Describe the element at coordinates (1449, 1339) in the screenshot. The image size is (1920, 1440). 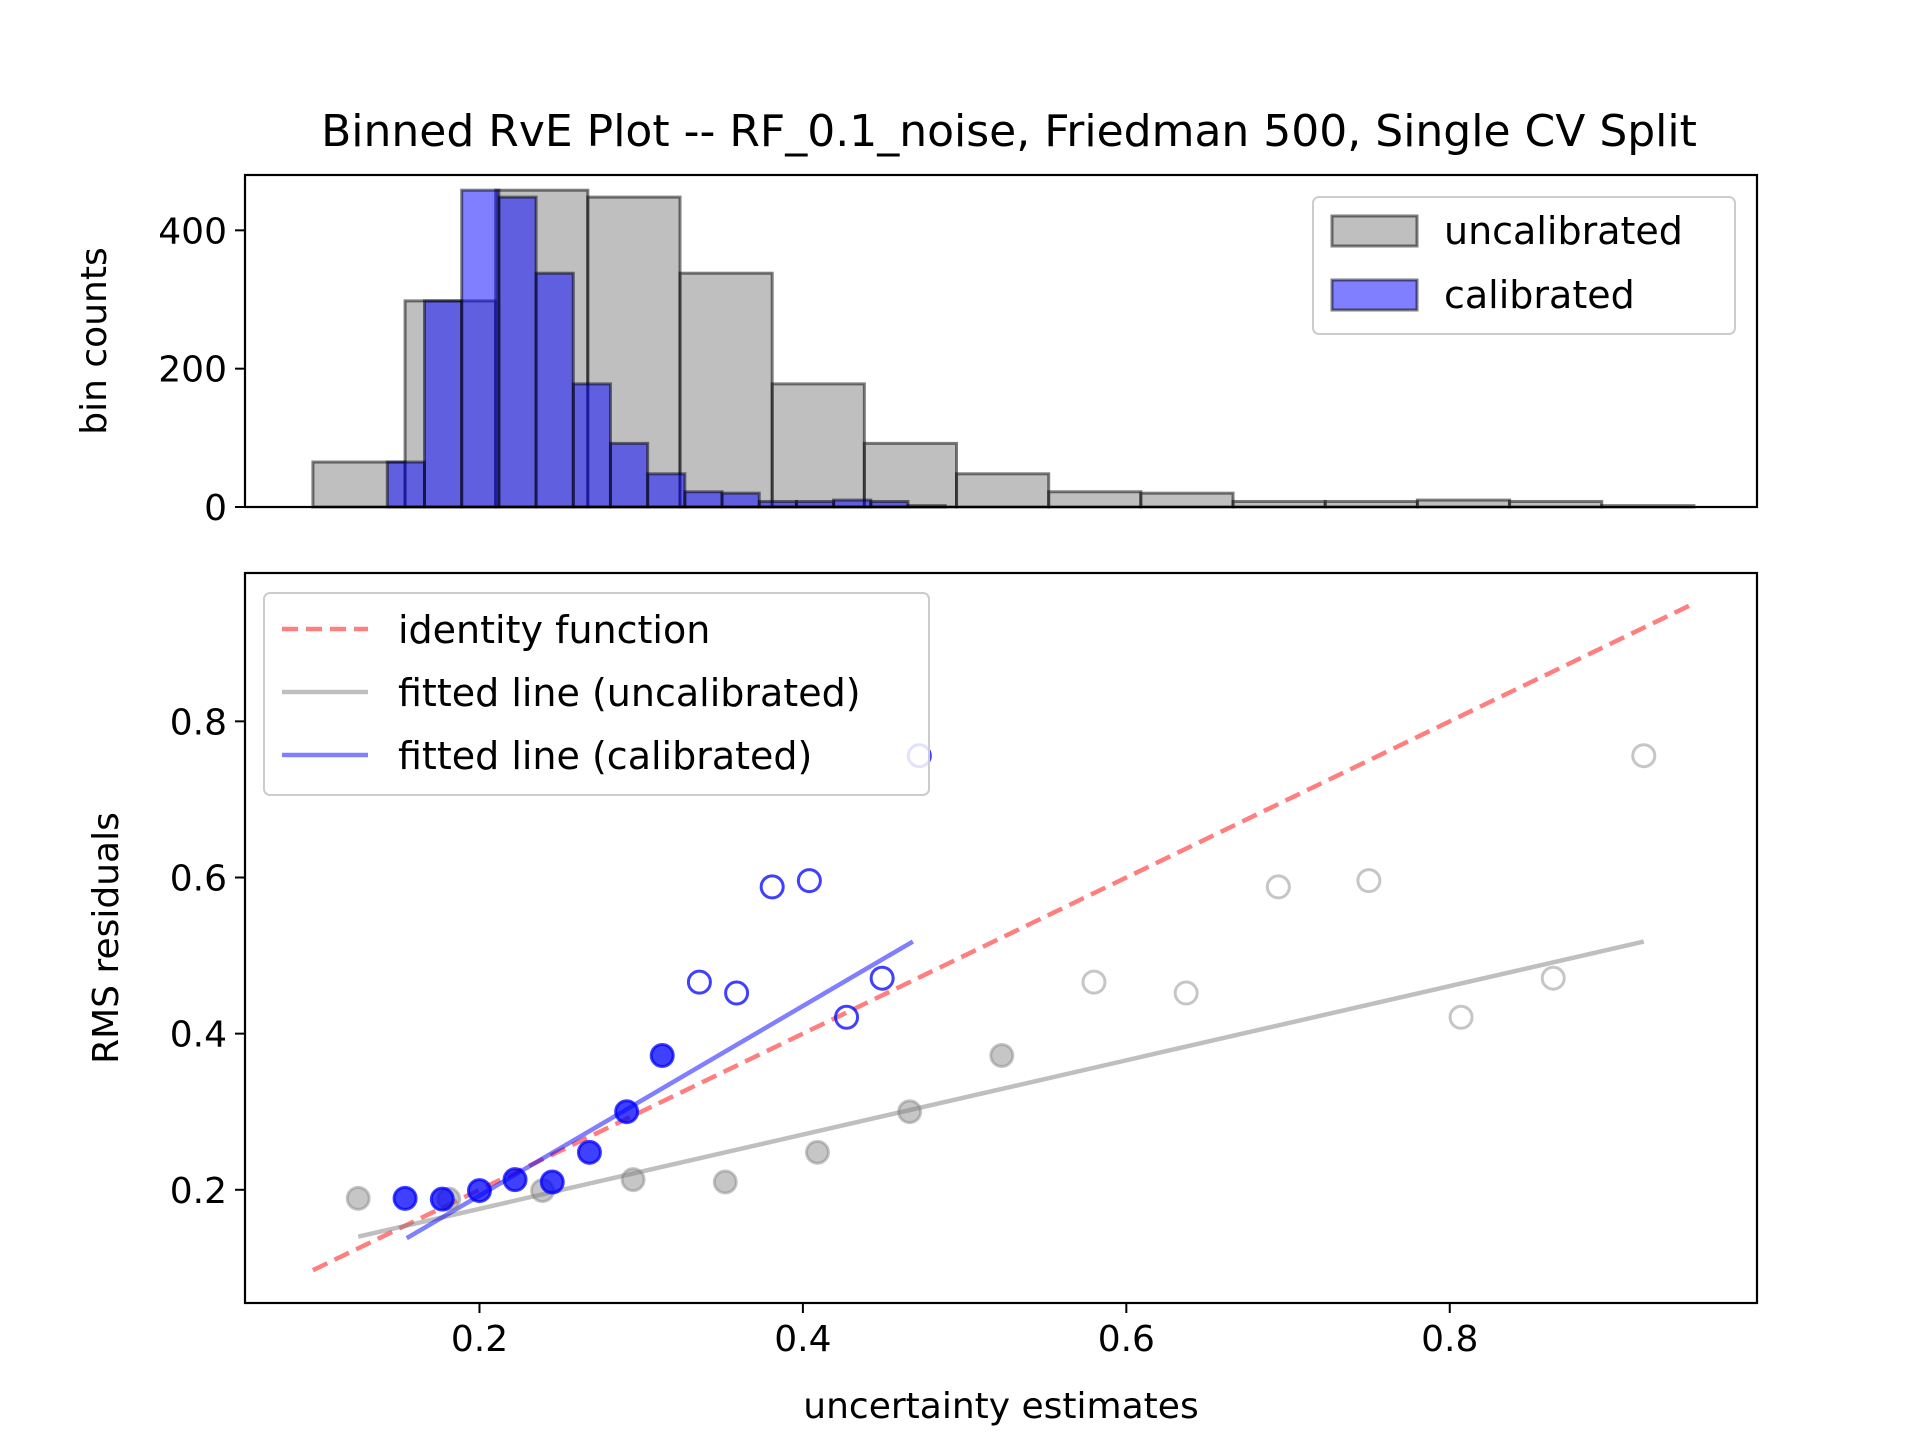
I see `scatter-xtick-label-3: 0.8` at that location.